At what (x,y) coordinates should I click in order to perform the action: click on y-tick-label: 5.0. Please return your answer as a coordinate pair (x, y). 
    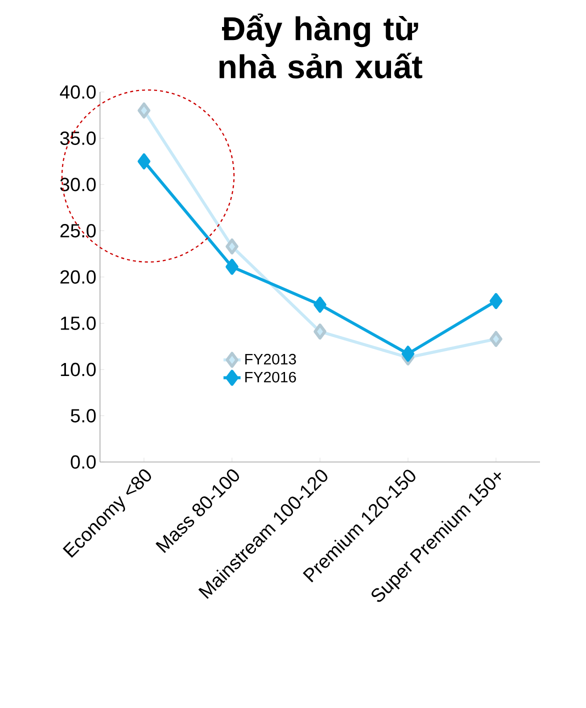
    Looking at the image, I should click on (83, 415).